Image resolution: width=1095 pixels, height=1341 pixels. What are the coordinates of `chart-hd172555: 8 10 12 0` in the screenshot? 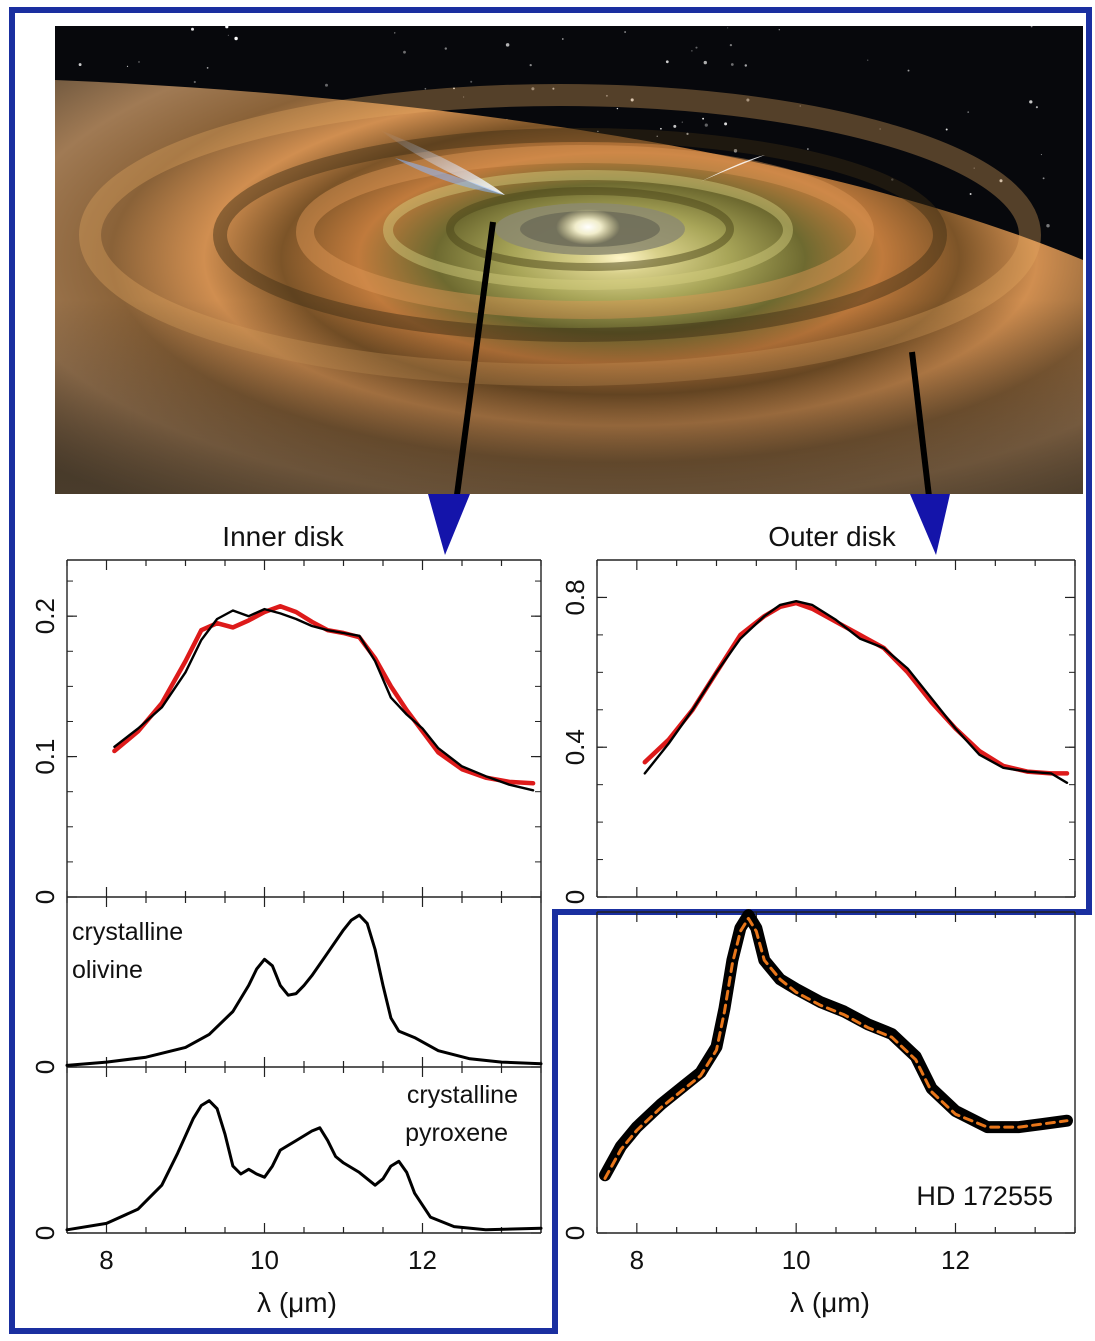 It's located at (818, 1092).